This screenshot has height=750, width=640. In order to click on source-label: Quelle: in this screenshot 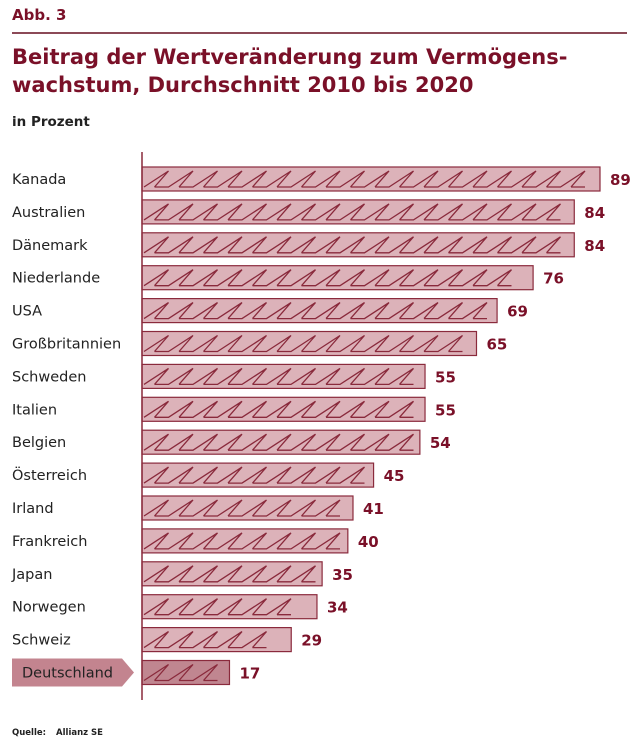, I will do `click(29, 733)`.